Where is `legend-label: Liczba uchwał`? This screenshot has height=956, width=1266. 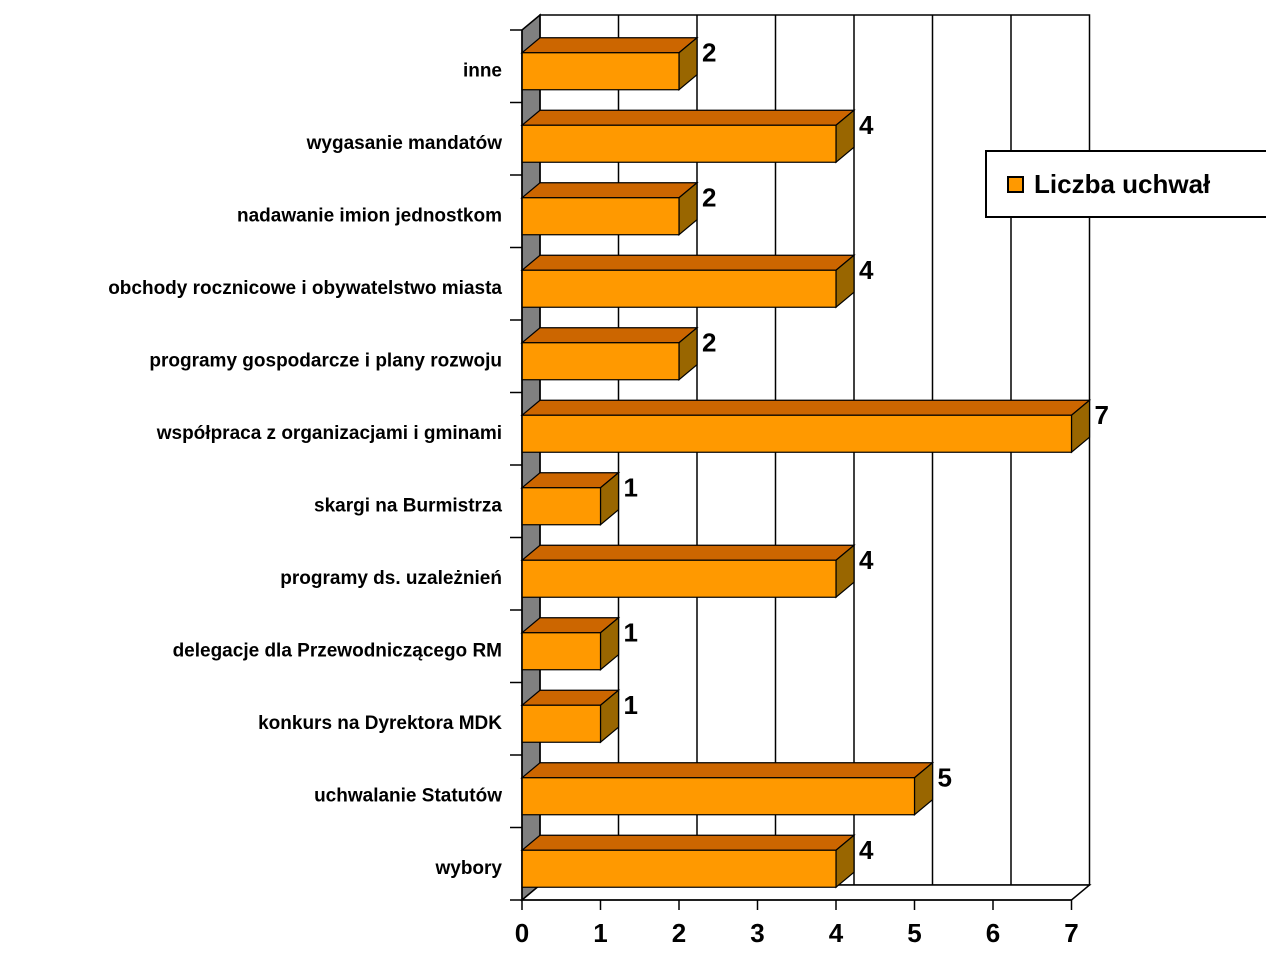
legend-label: Liczba uchwał is located at coordinates (1122, 183).